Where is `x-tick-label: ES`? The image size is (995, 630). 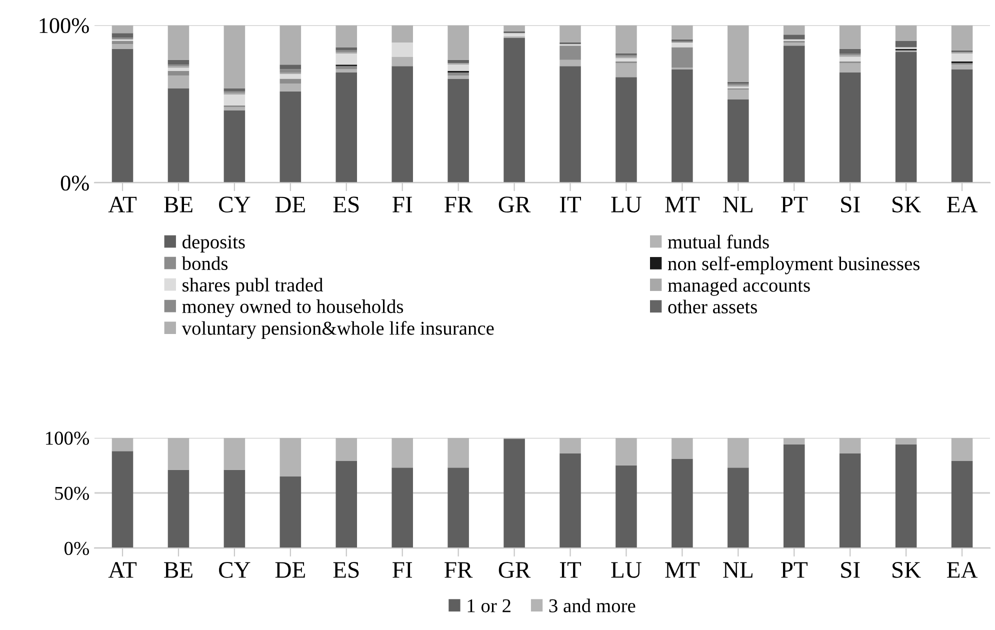 x-tick-label: ES is located at coordinates (346, 570).